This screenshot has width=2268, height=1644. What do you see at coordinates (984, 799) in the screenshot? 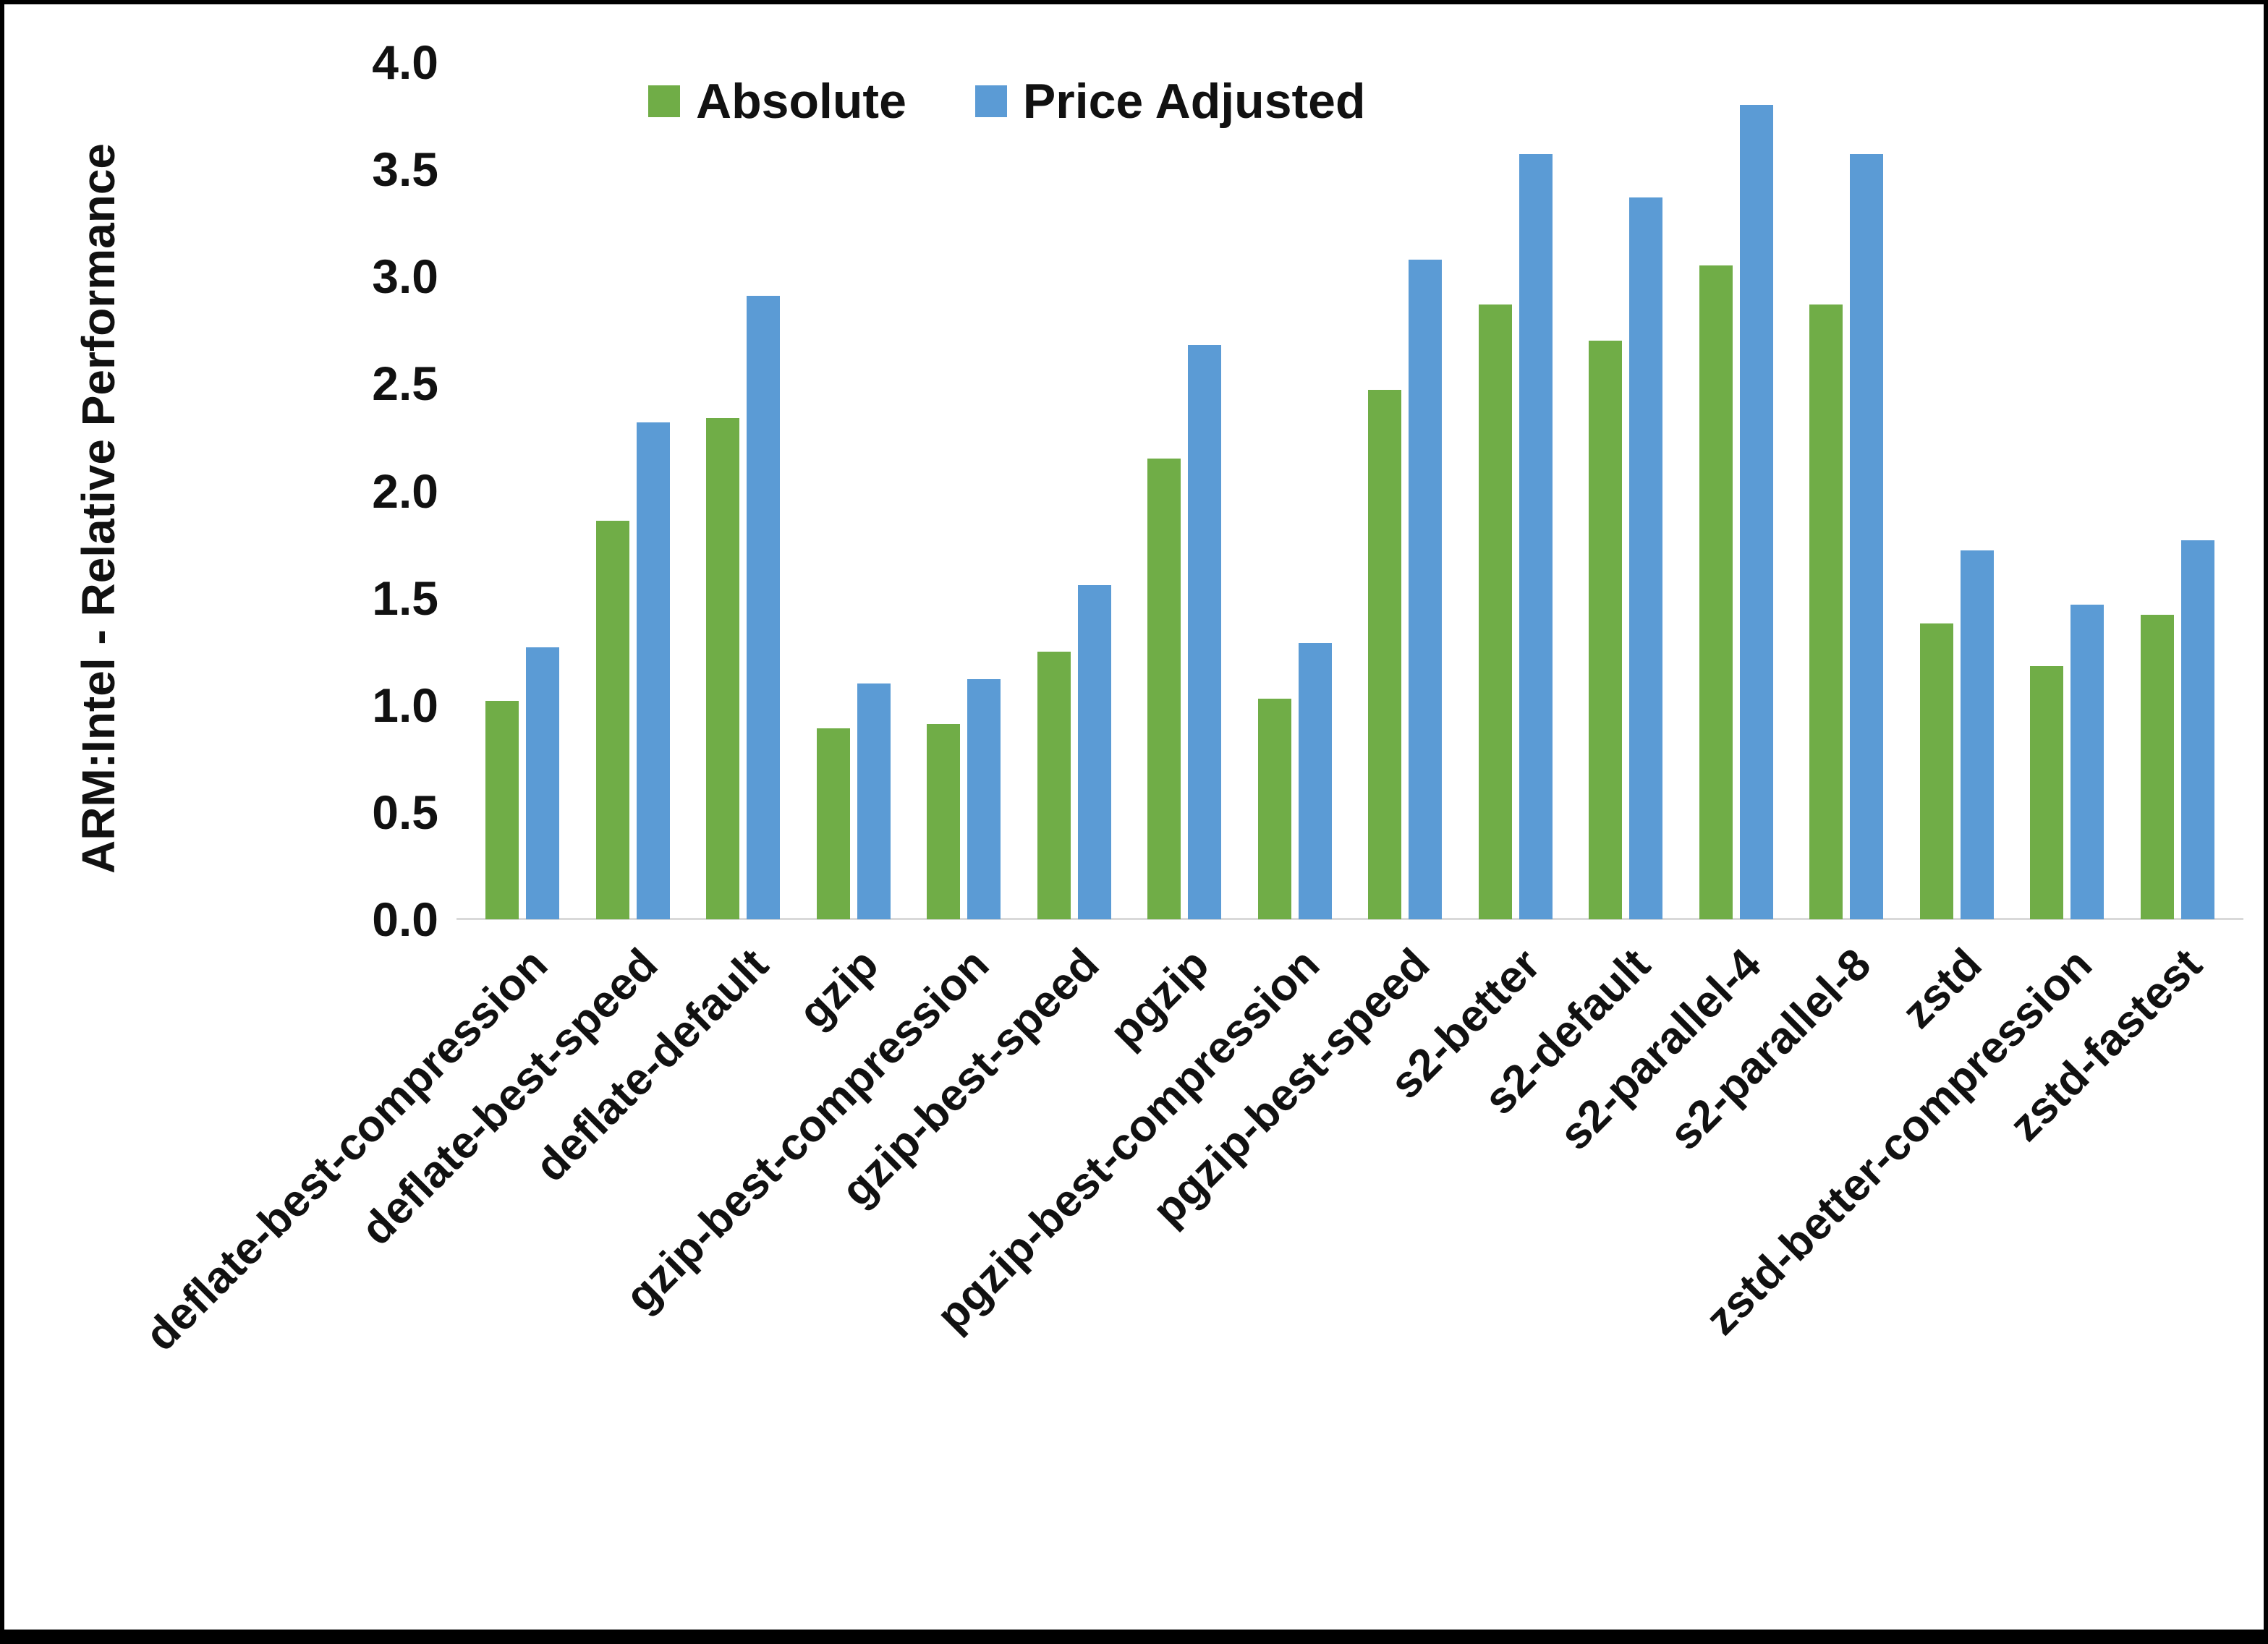
I see `bar-gzip-best-compression-price-adjusted` at bounding box center [984, 799].